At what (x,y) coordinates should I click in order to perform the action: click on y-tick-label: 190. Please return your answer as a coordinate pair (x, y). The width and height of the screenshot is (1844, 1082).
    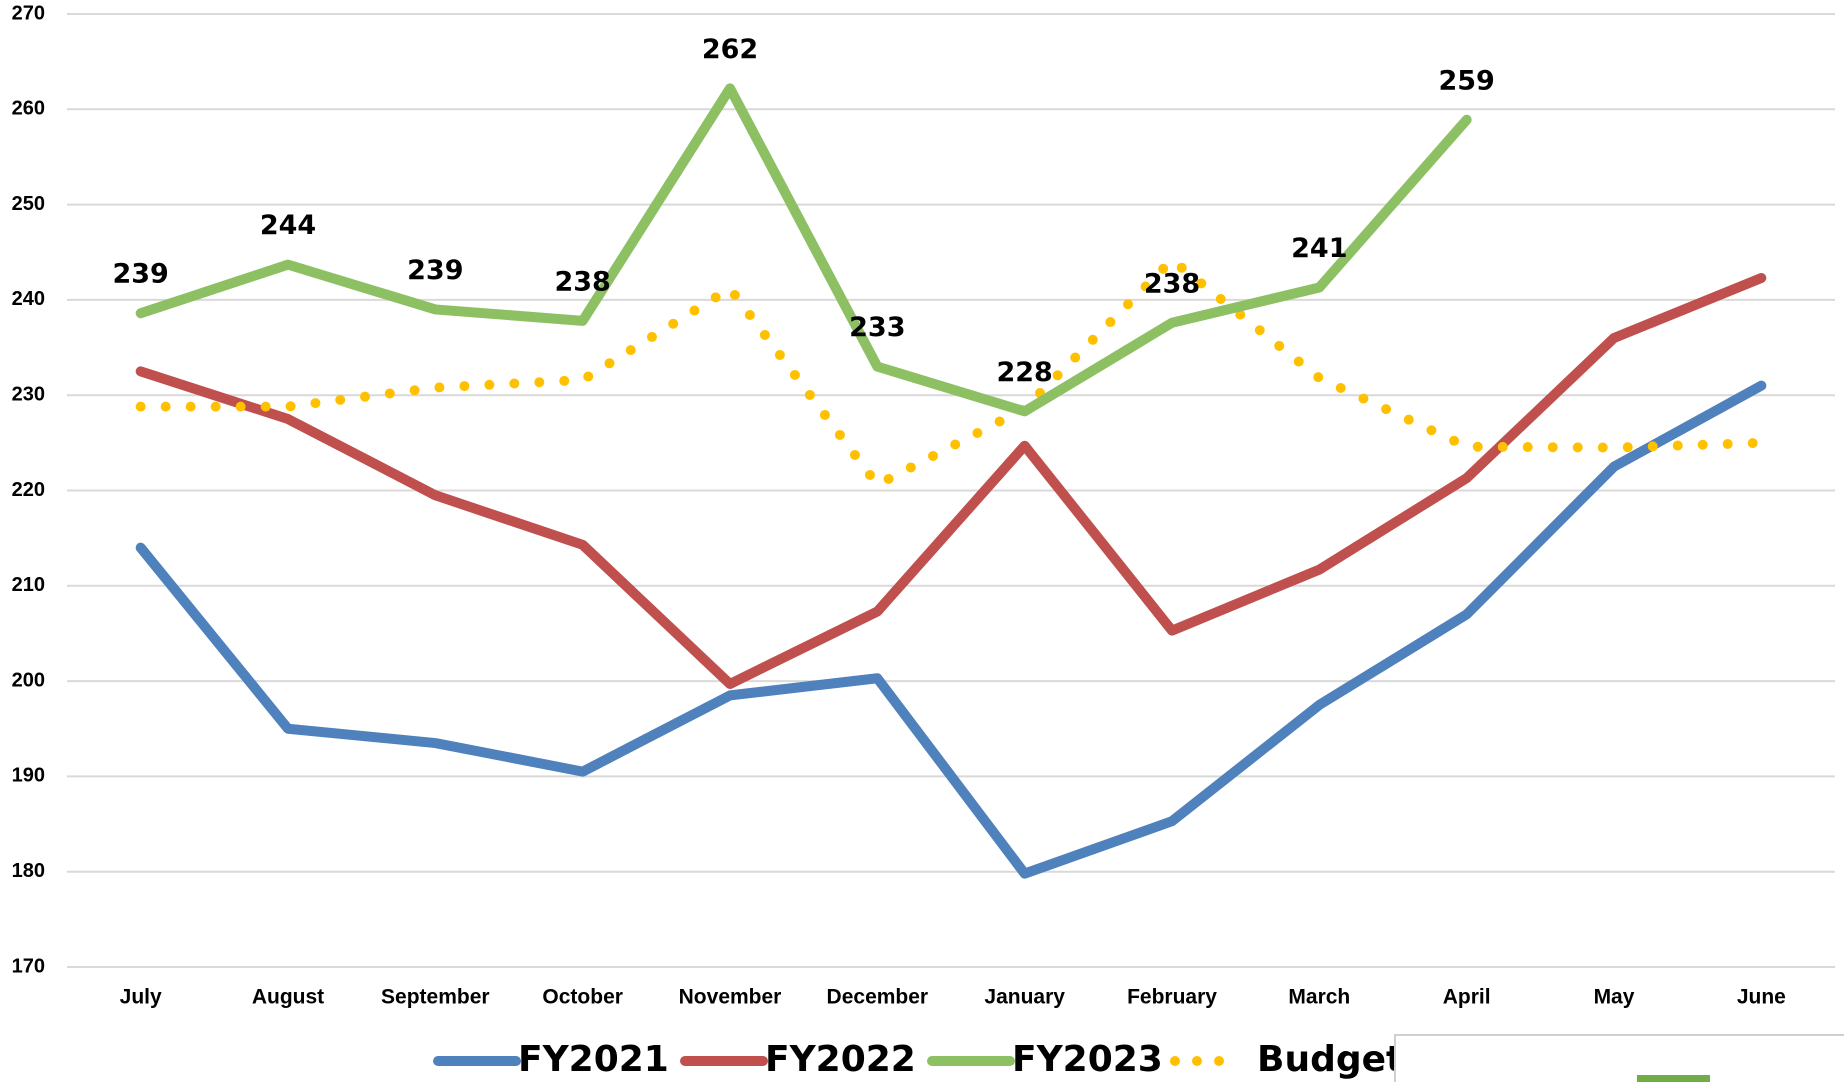
    Looking at the image, I should click on (28, 776).